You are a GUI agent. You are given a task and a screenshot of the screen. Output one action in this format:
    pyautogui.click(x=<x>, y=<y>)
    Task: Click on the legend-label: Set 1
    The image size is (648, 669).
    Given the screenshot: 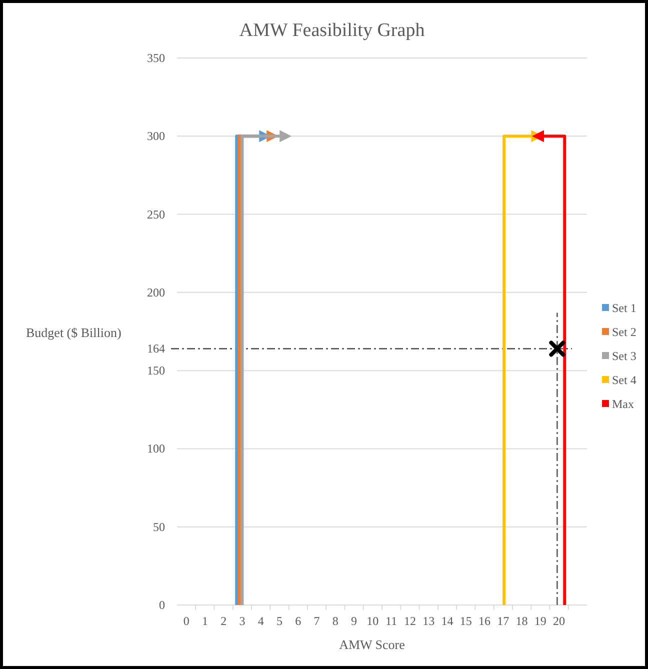 What is the action you would take?
    pyautogui.click(x=624, y=308)
    